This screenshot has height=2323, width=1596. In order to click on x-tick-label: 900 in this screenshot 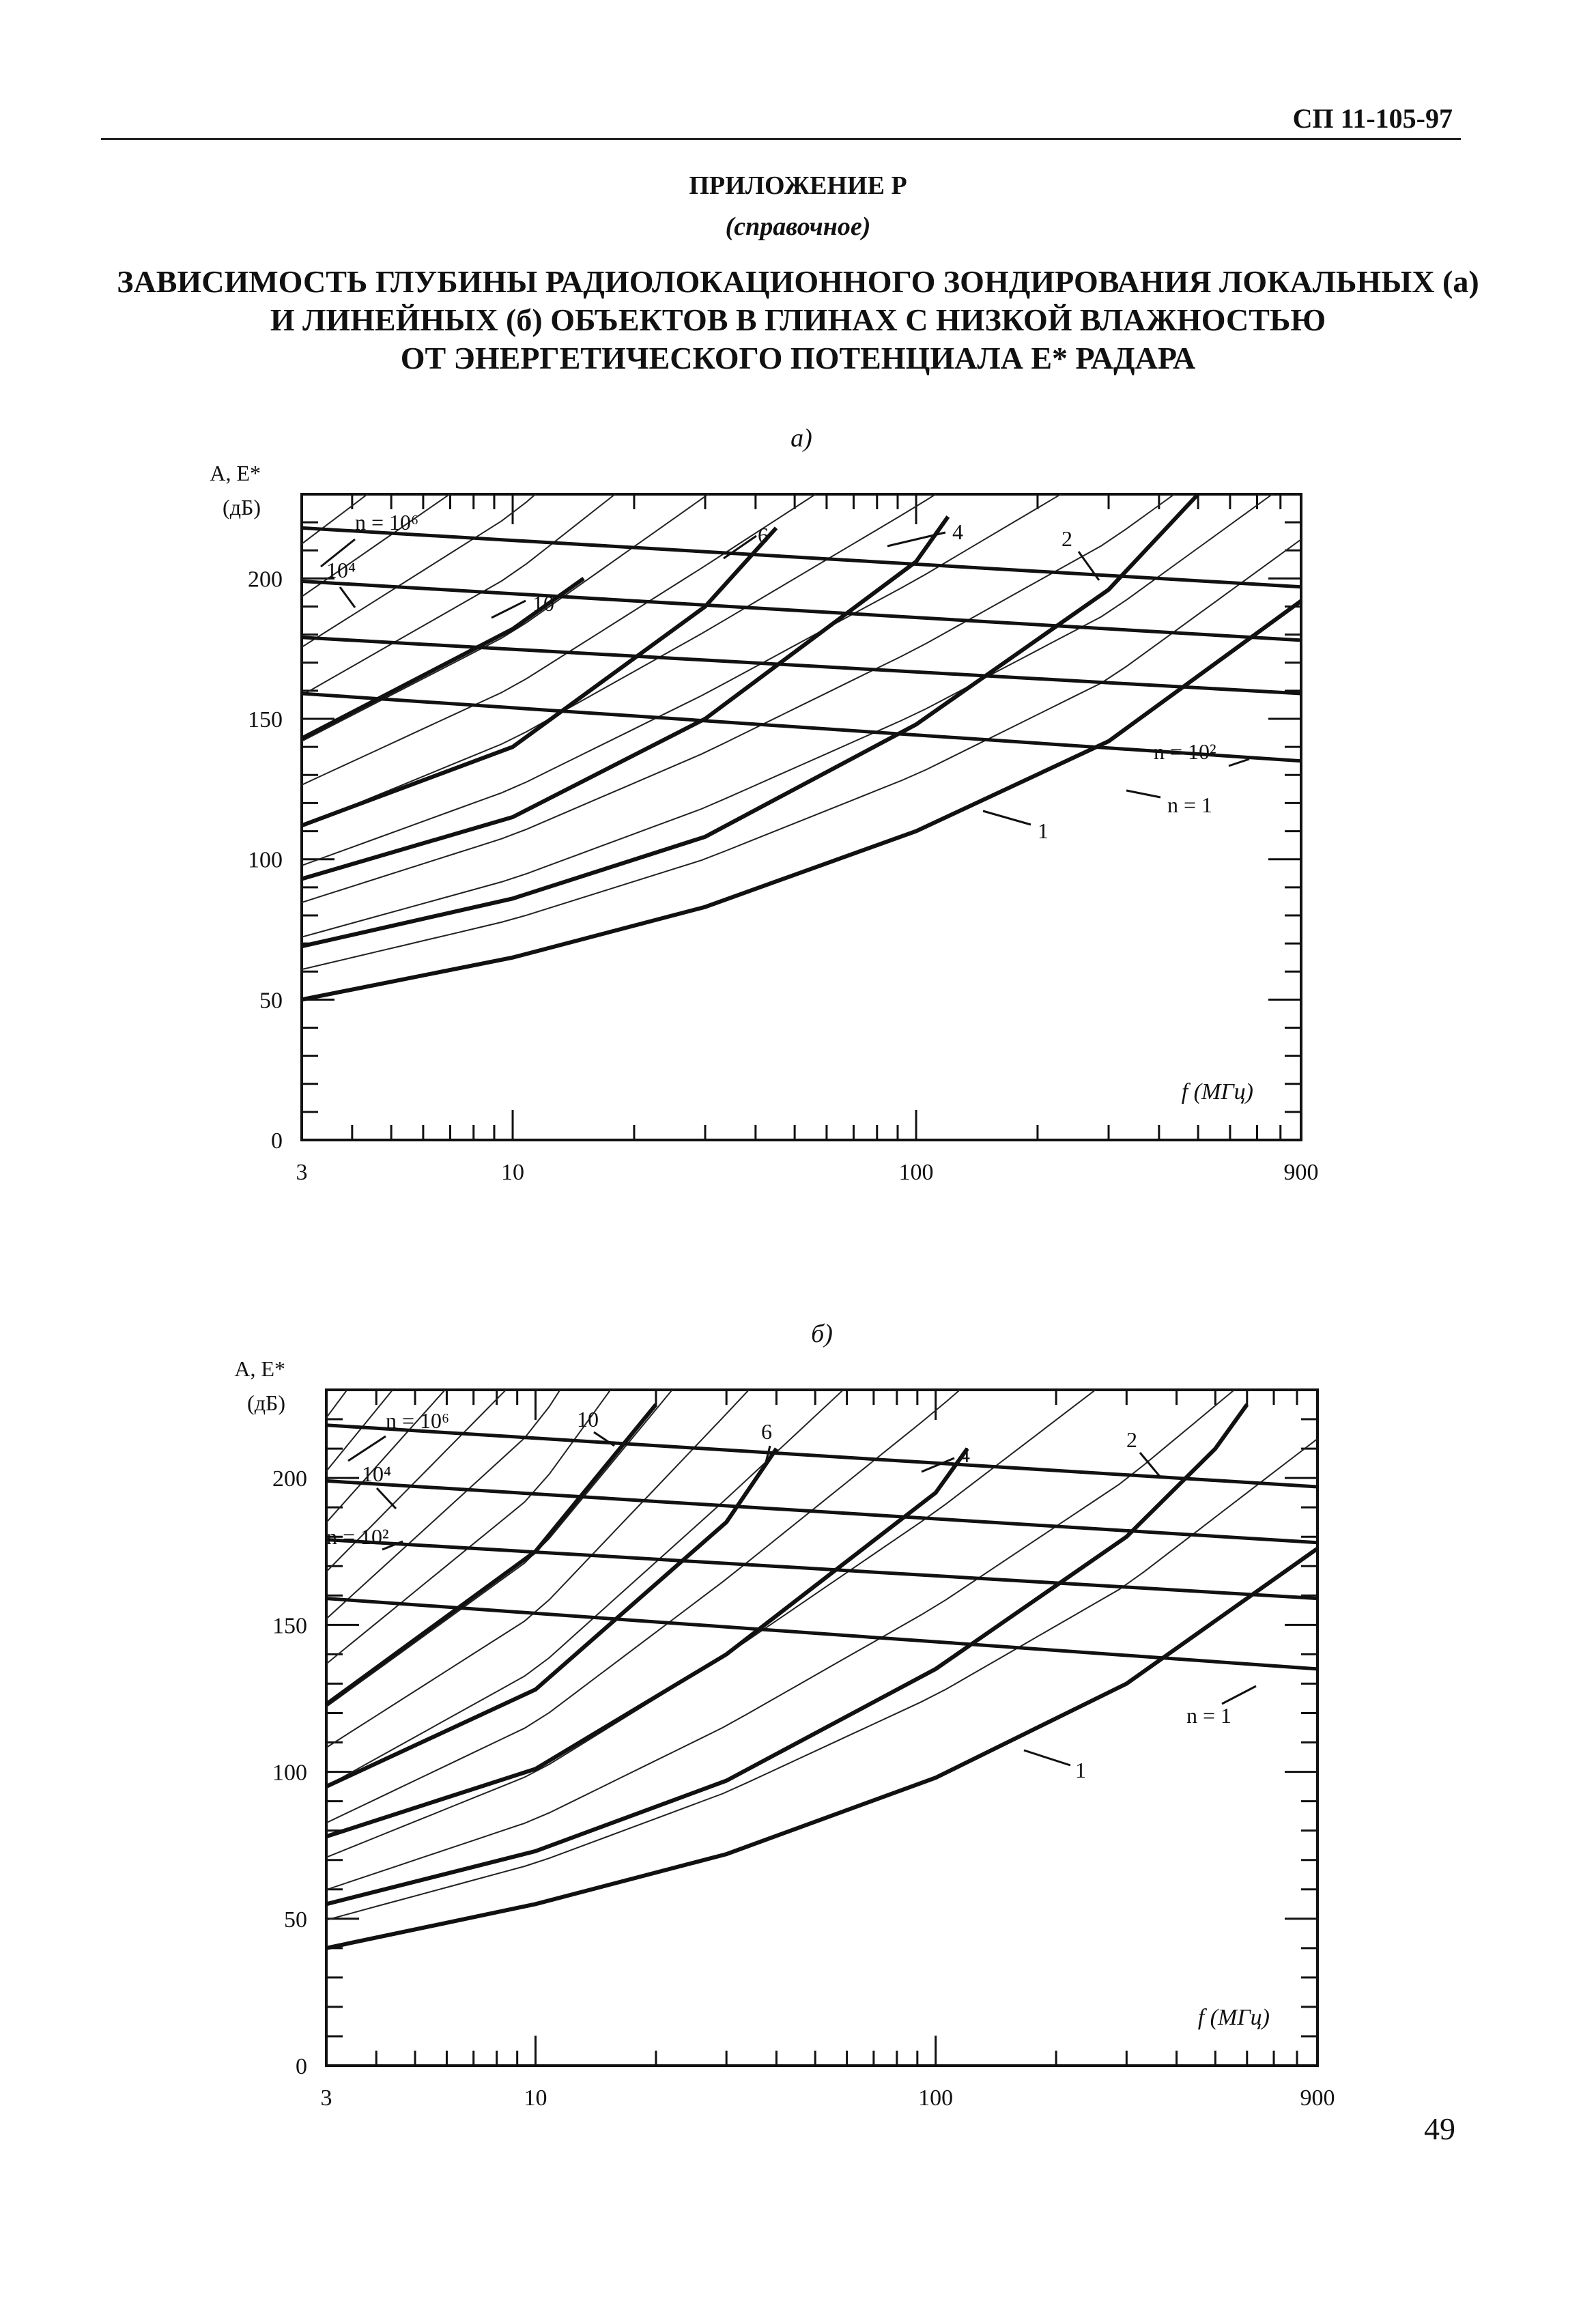, I will do `click(1301, 1172)`.